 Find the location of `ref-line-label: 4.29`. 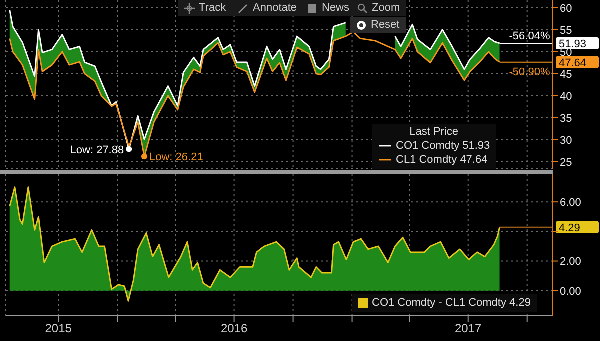

ref-line-label: 4.29 is located at coordinates (569, 228).